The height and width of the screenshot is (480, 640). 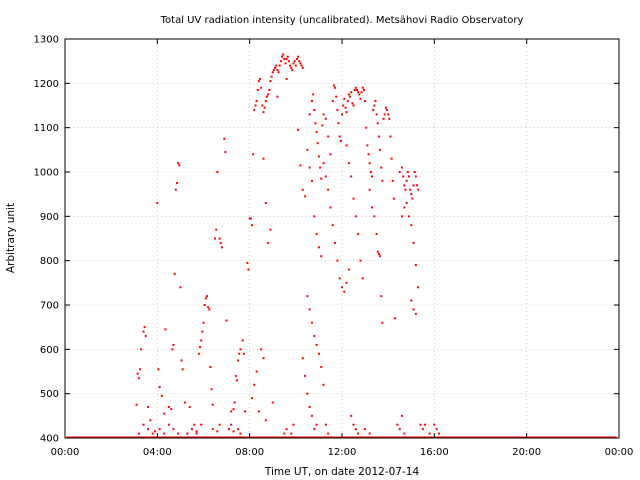 What do you see at coordinates (46, 84) in the screenshot?
I see `y-tick-label: 1200` at bounding box center [46, 84].